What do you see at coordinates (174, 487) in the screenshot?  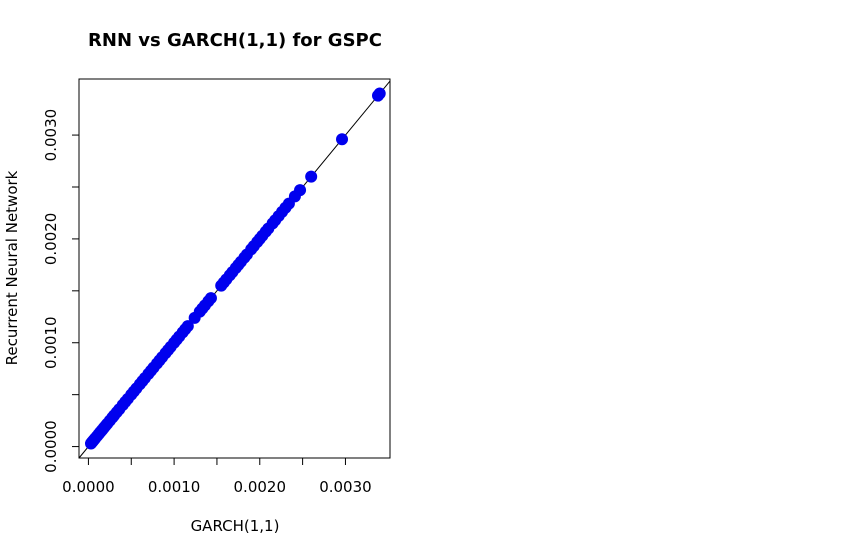 I see `x-tick-label: 0.0010` at bounding box center [174, 487].